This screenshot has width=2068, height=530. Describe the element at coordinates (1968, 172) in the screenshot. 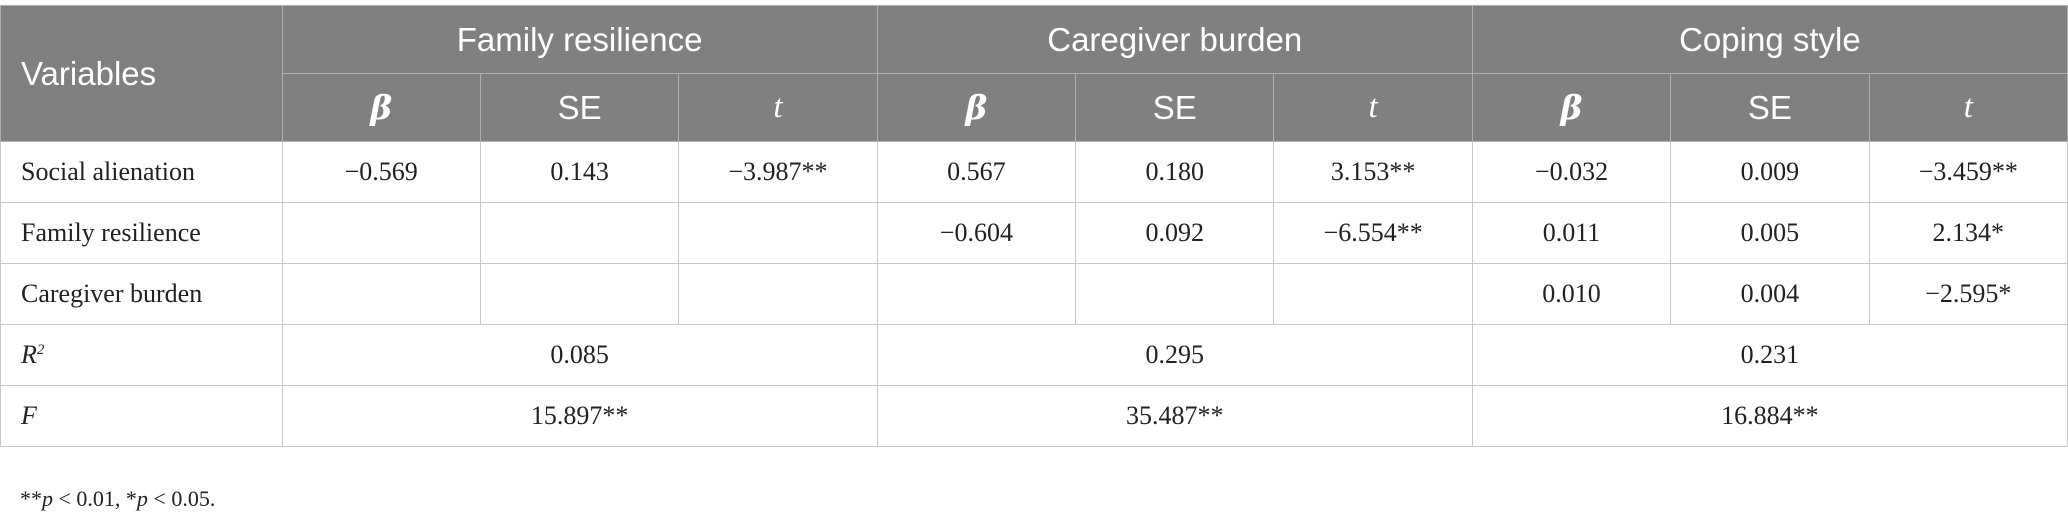

I see `table-cell: −3.459**` at that location.